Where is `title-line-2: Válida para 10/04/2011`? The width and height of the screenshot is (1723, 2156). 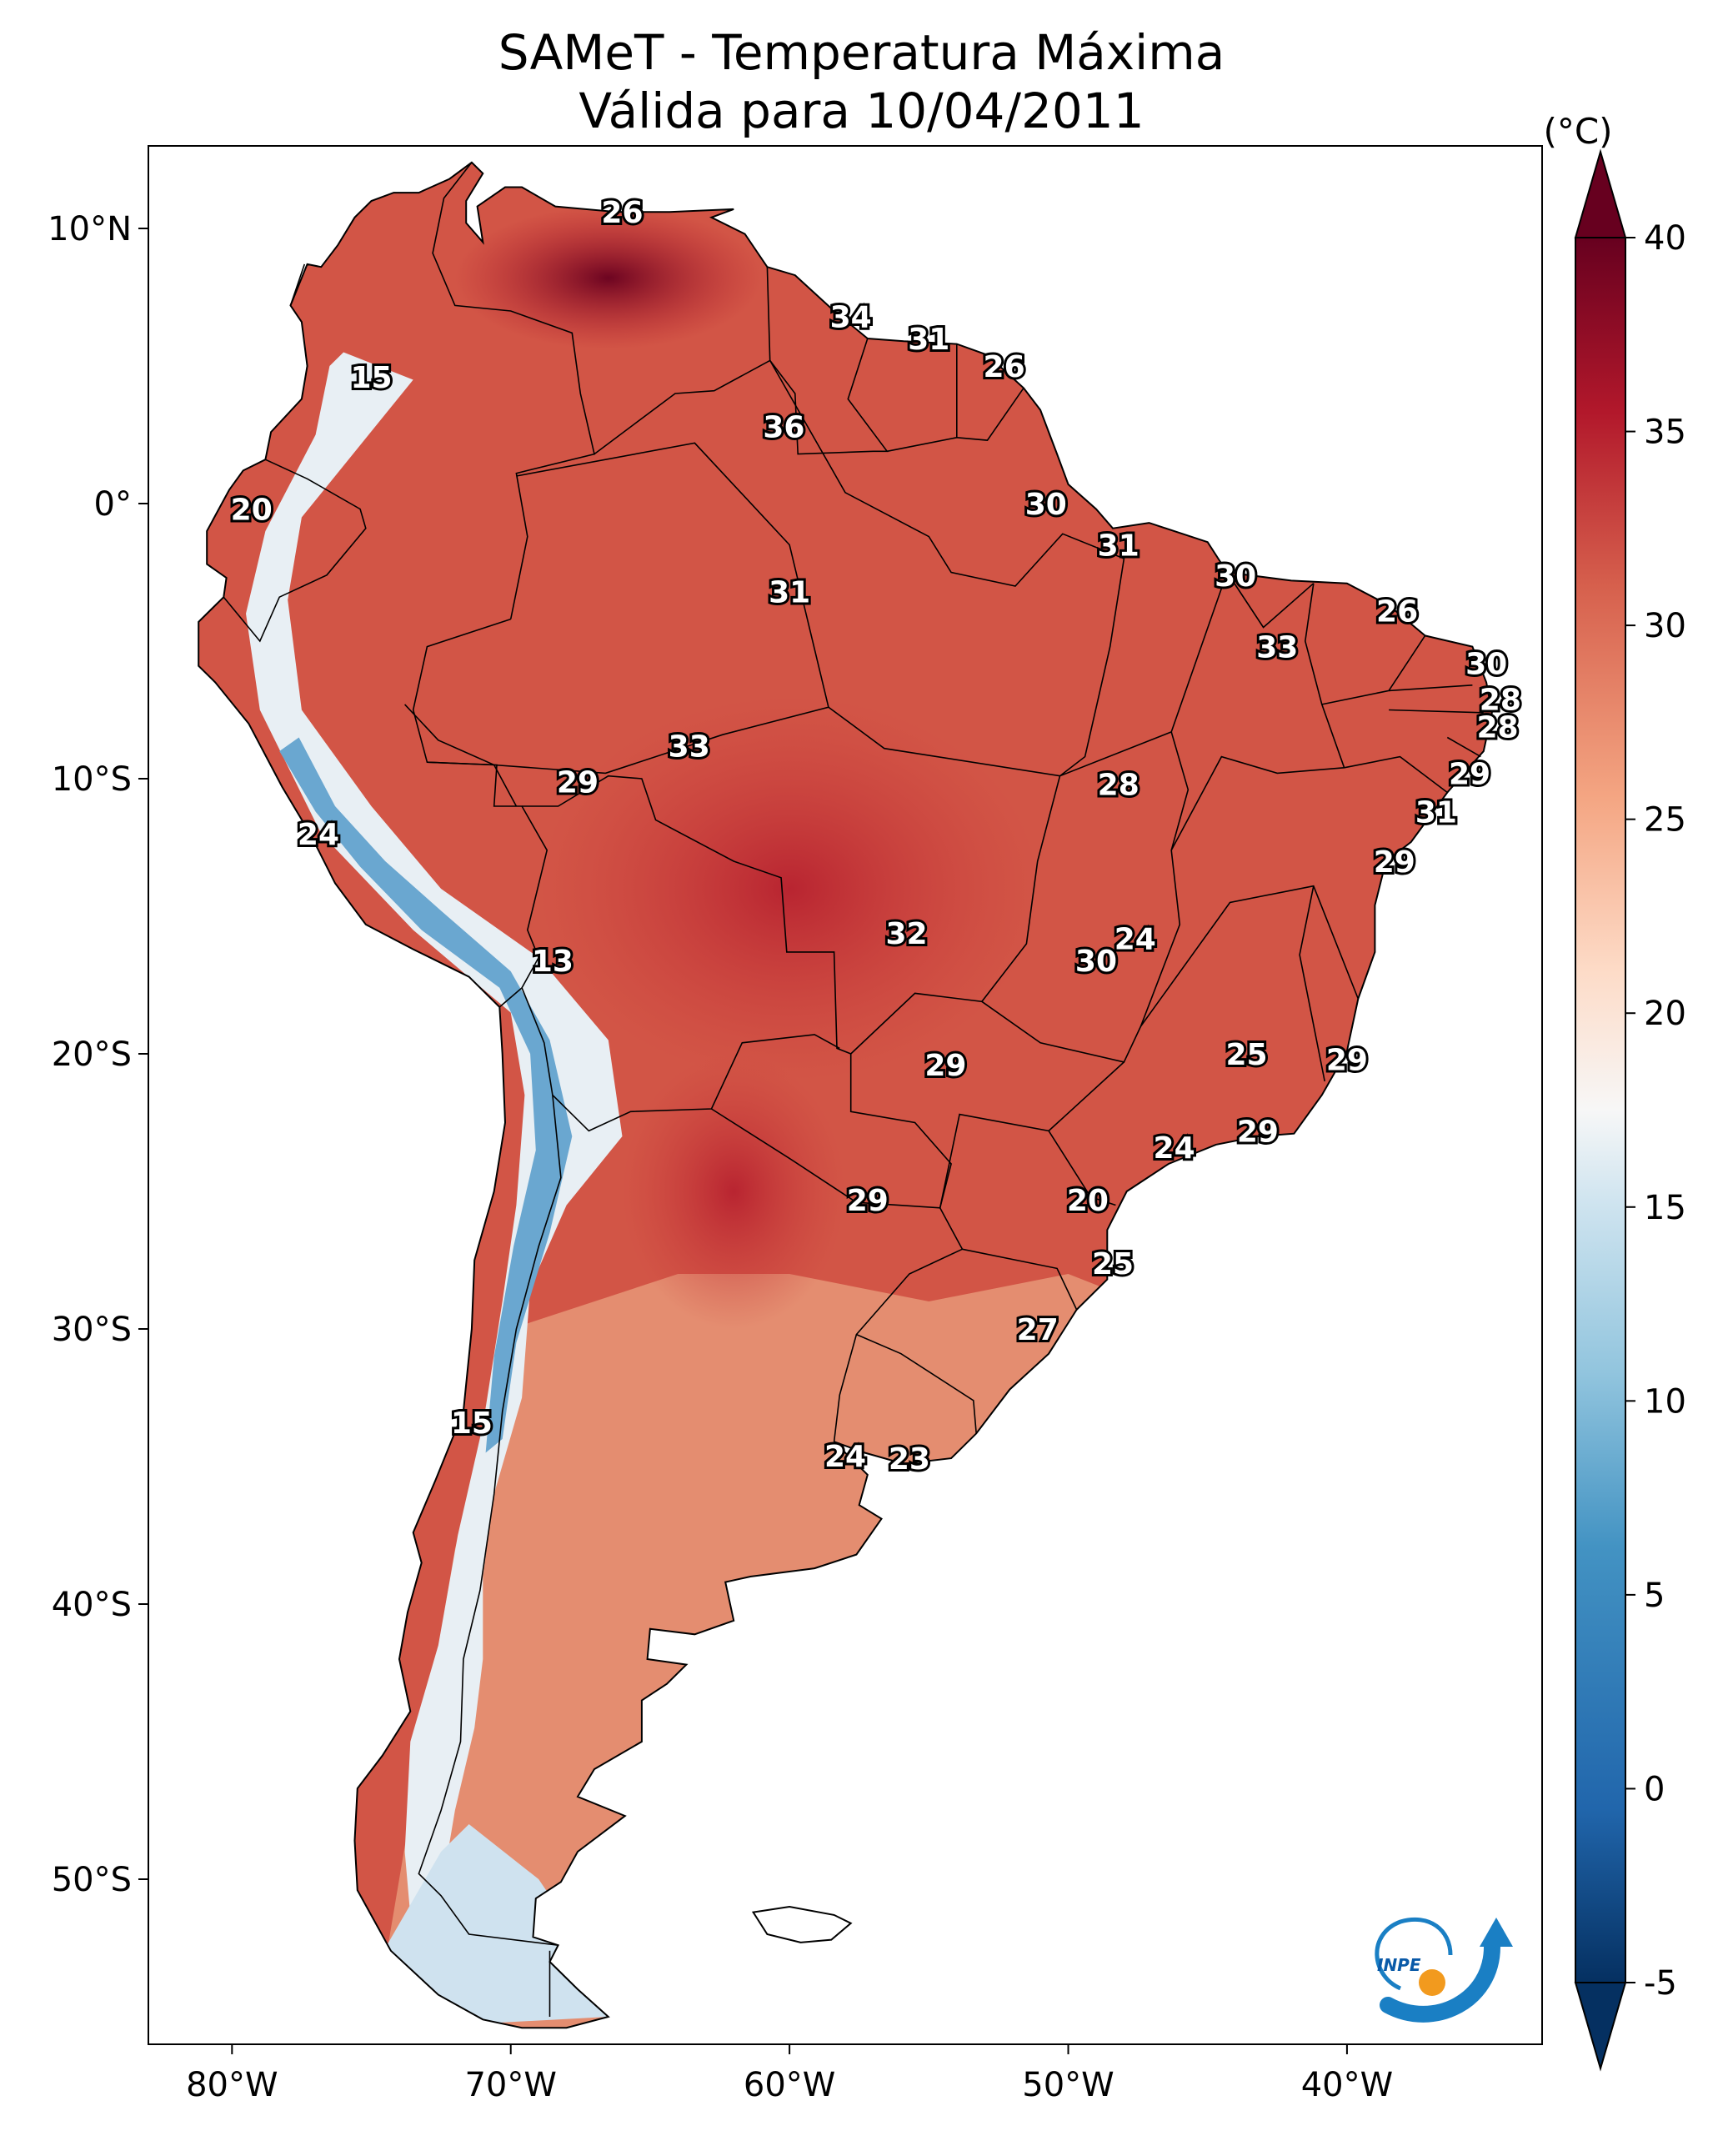 title-line-2: Válida para 10/04/2011 is located at coordinates (861, 111).